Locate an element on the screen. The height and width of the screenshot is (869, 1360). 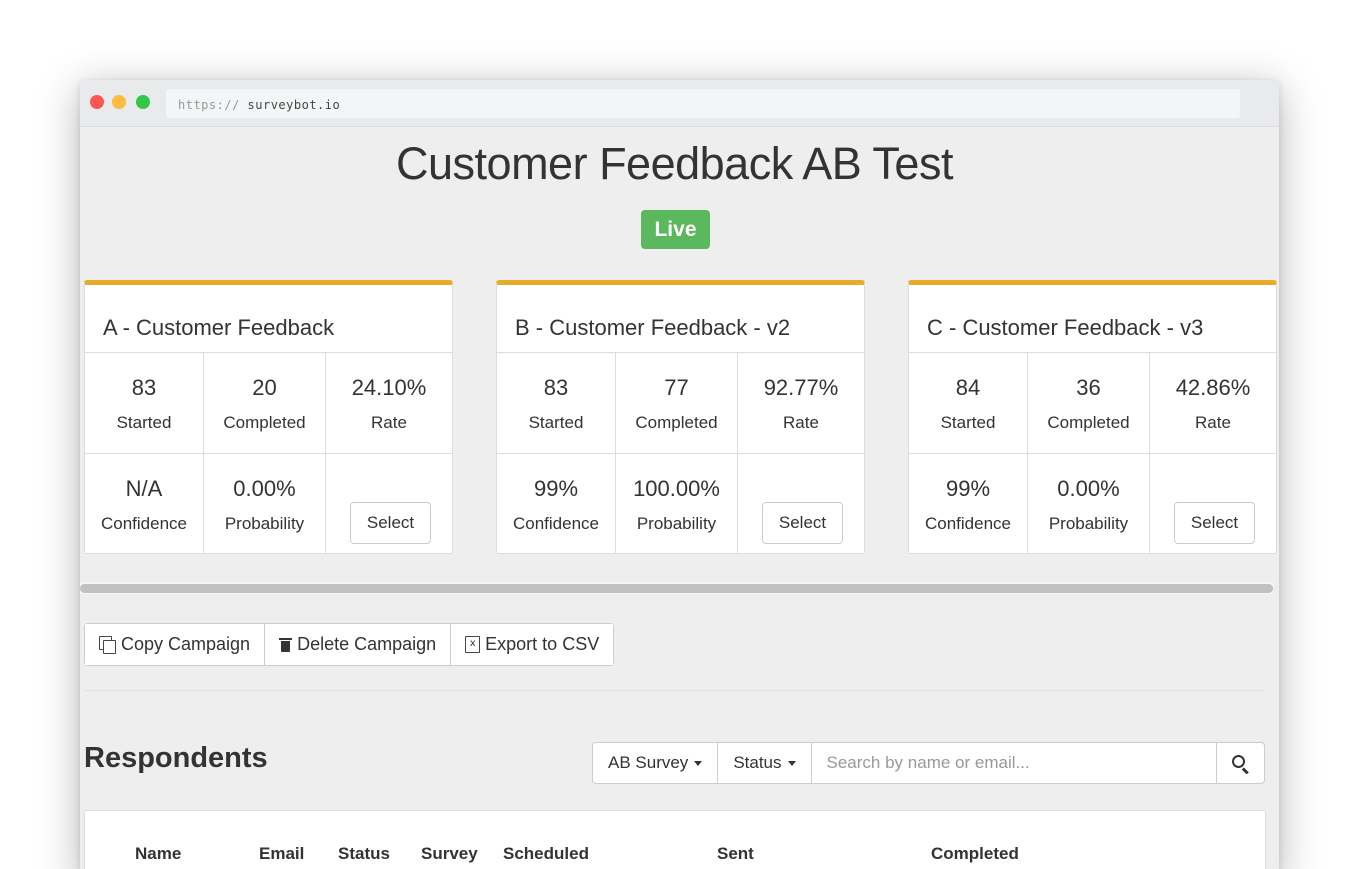
browser-titlebar: https:// surveybot.io is located at coordinates (679, 103).